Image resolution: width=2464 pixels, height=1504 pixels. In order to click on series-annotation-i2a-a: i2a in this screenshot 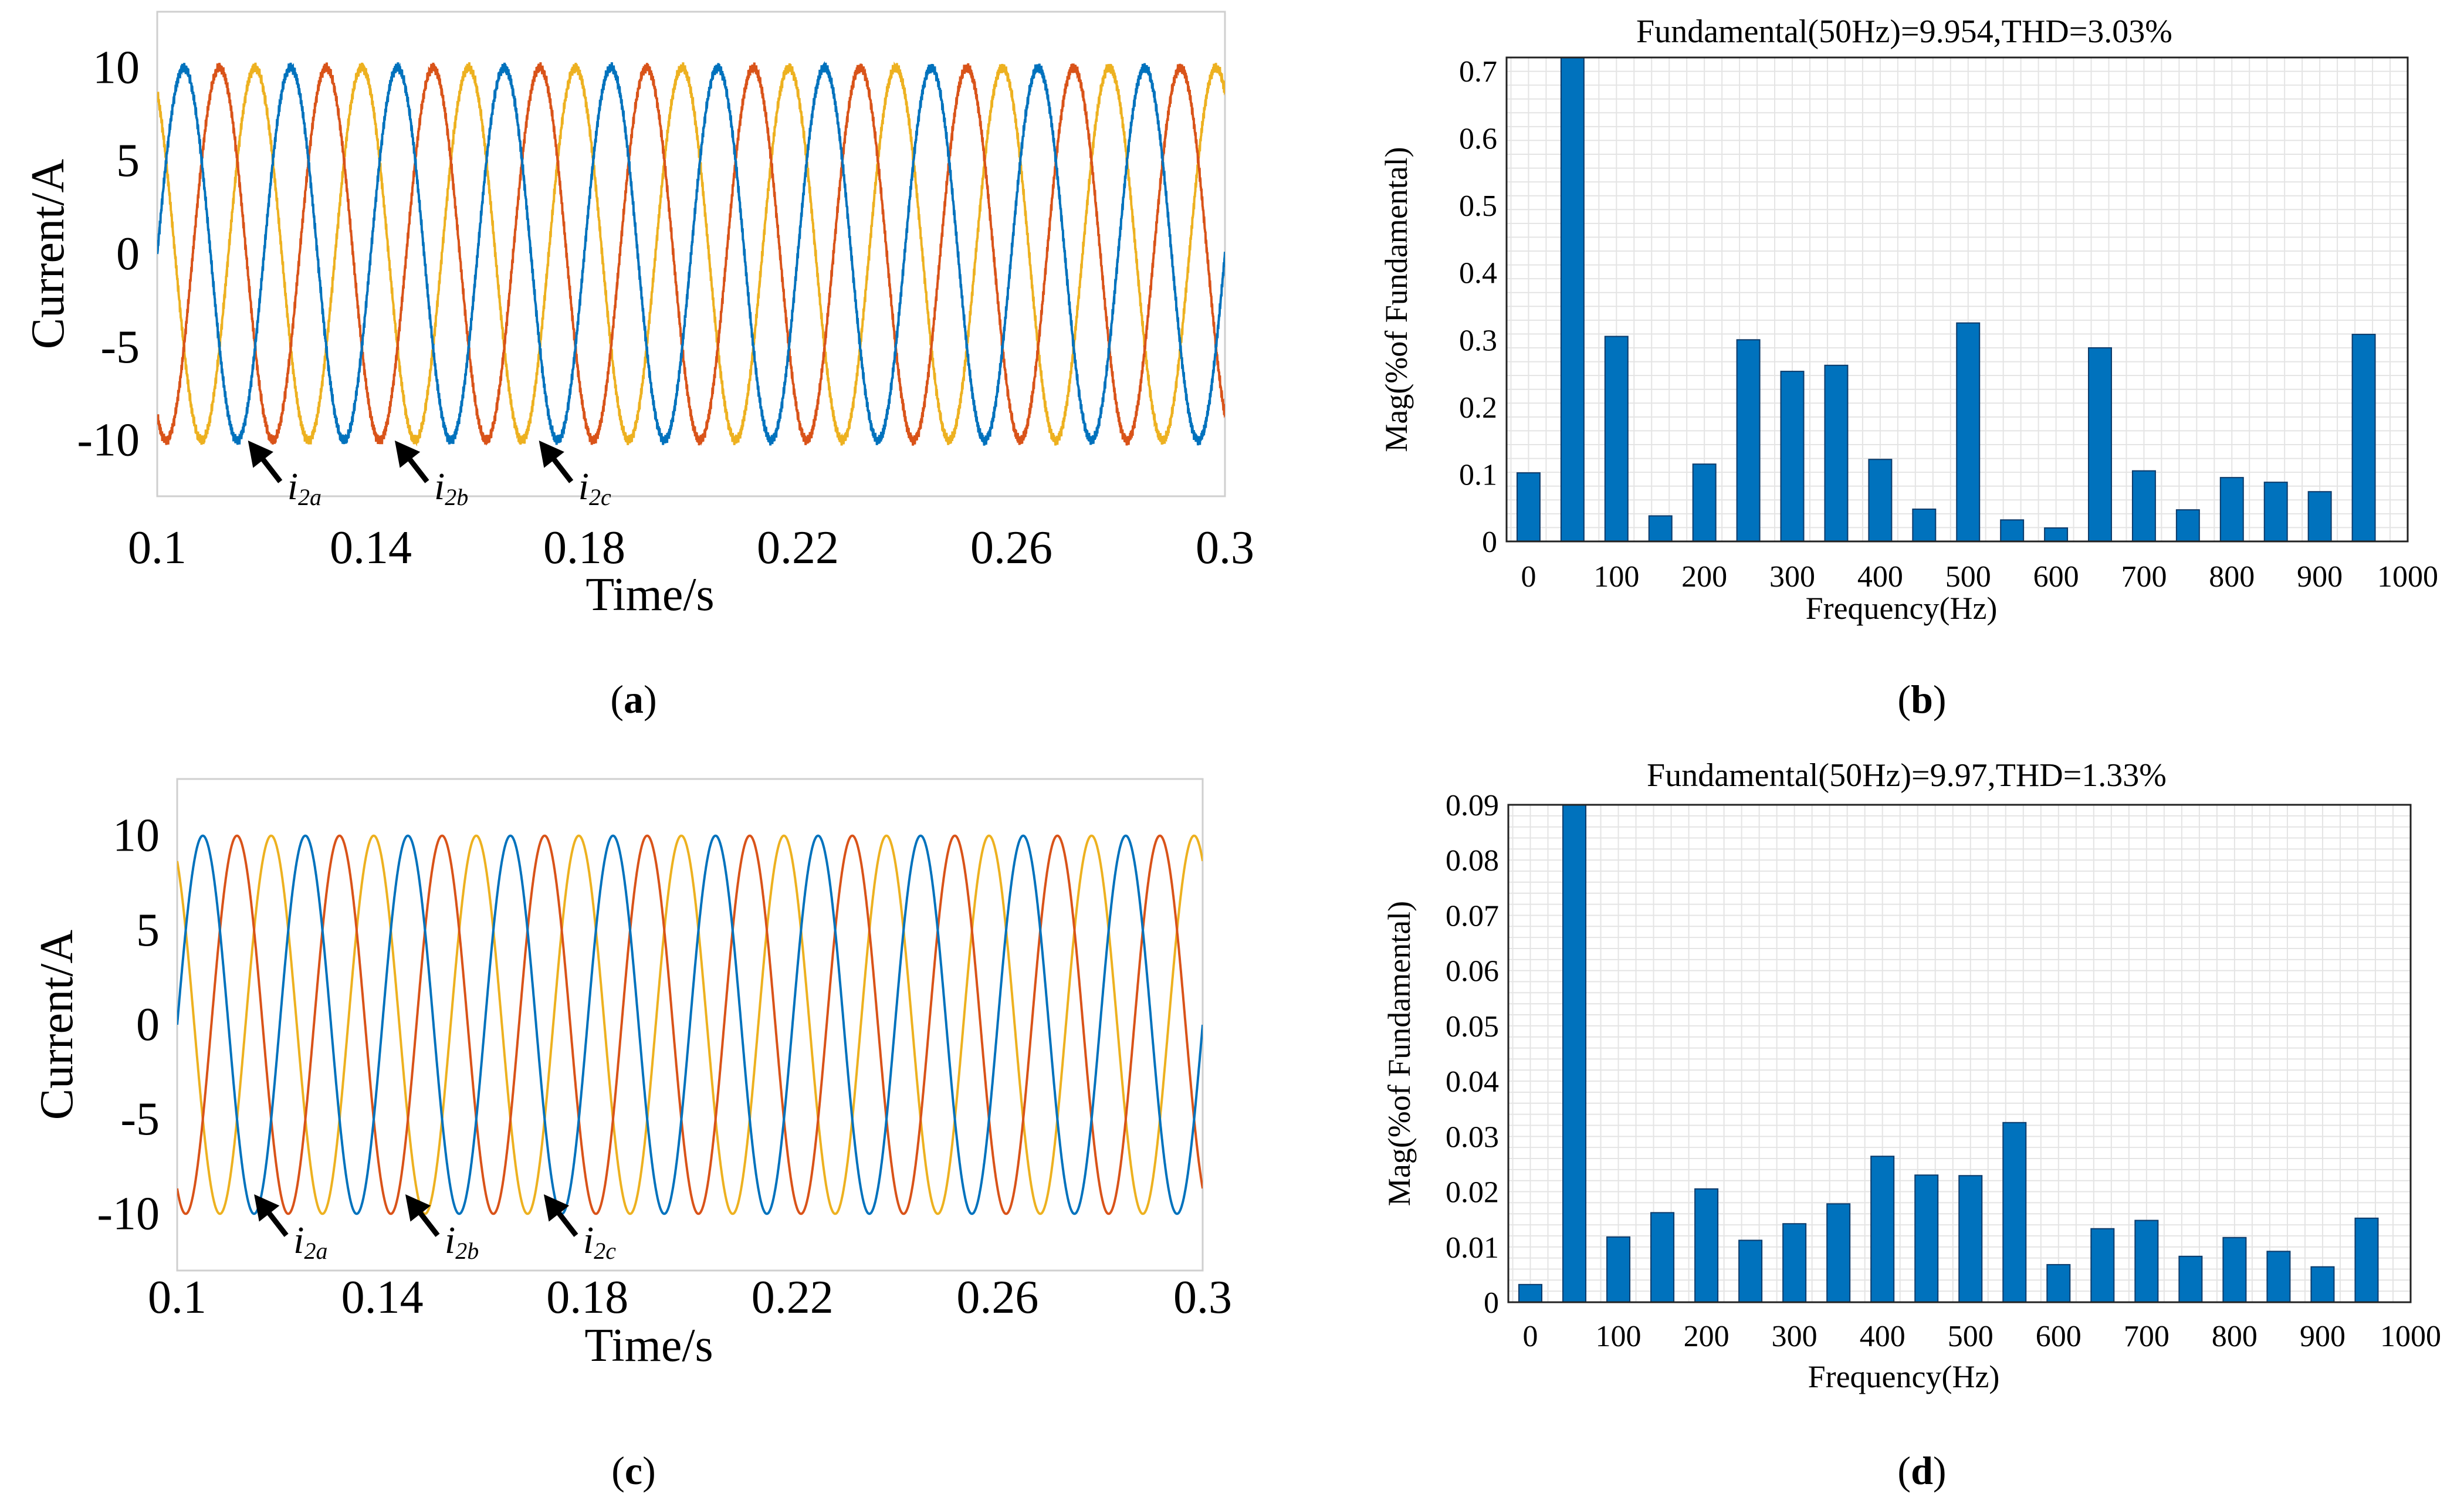, I will do `click(304, 487)`.